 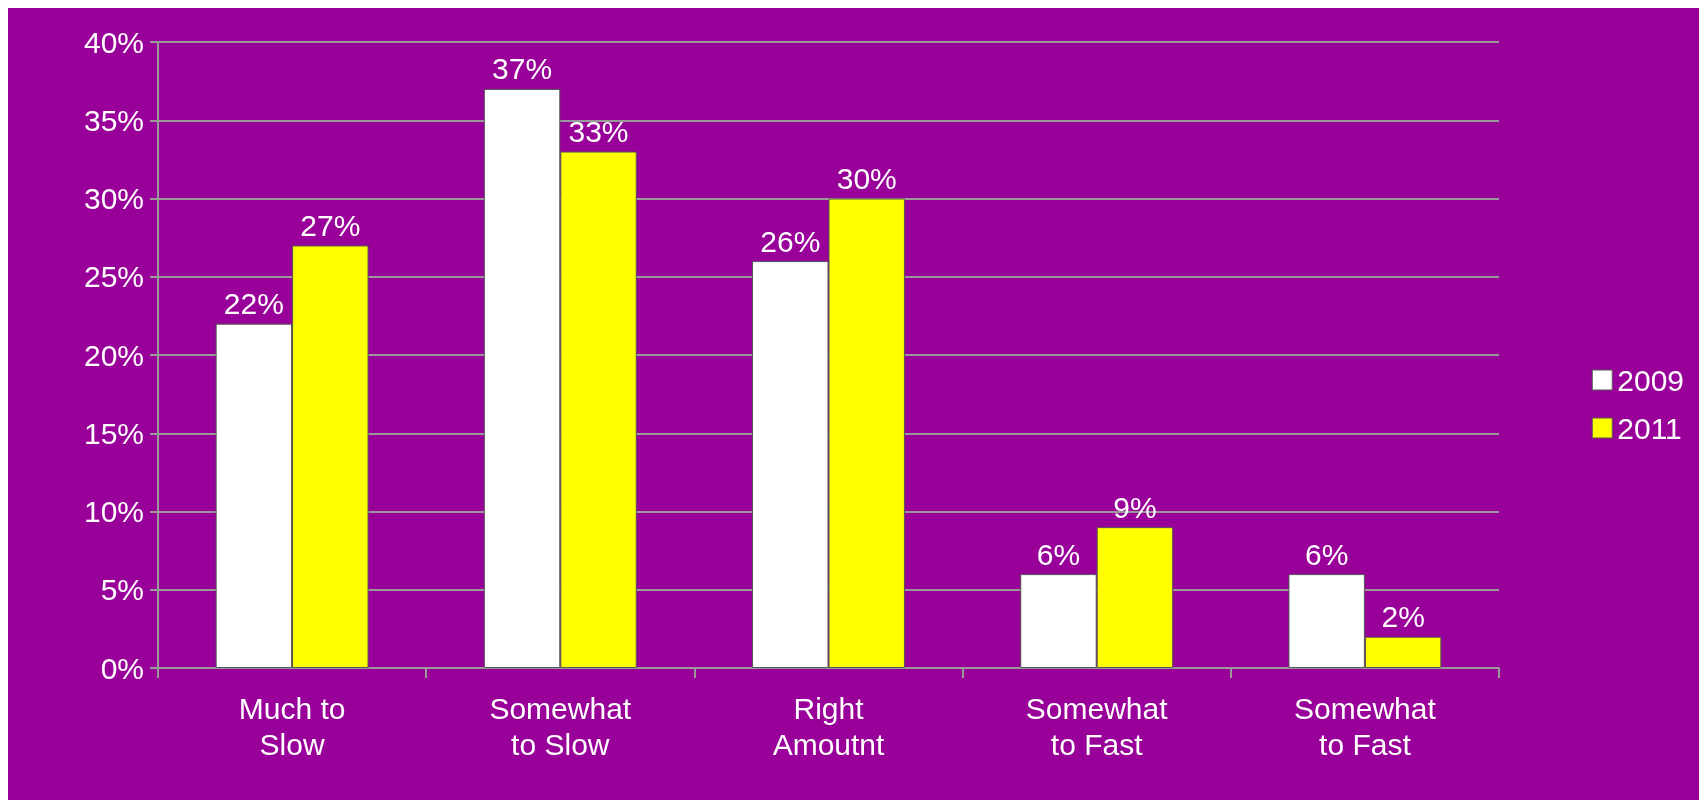 I want to click on y-tick-label: 5%, so click(x=122, y=590).